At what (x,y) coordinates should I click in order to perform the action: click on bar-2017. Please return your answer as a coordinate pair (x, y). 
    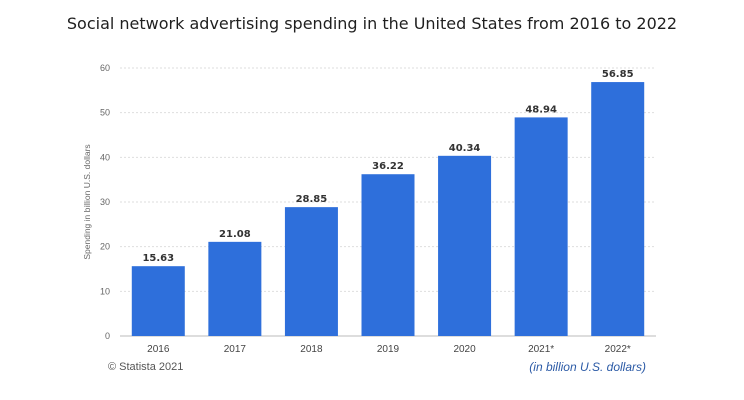
    Looking at the image, I should click on (235, 288).